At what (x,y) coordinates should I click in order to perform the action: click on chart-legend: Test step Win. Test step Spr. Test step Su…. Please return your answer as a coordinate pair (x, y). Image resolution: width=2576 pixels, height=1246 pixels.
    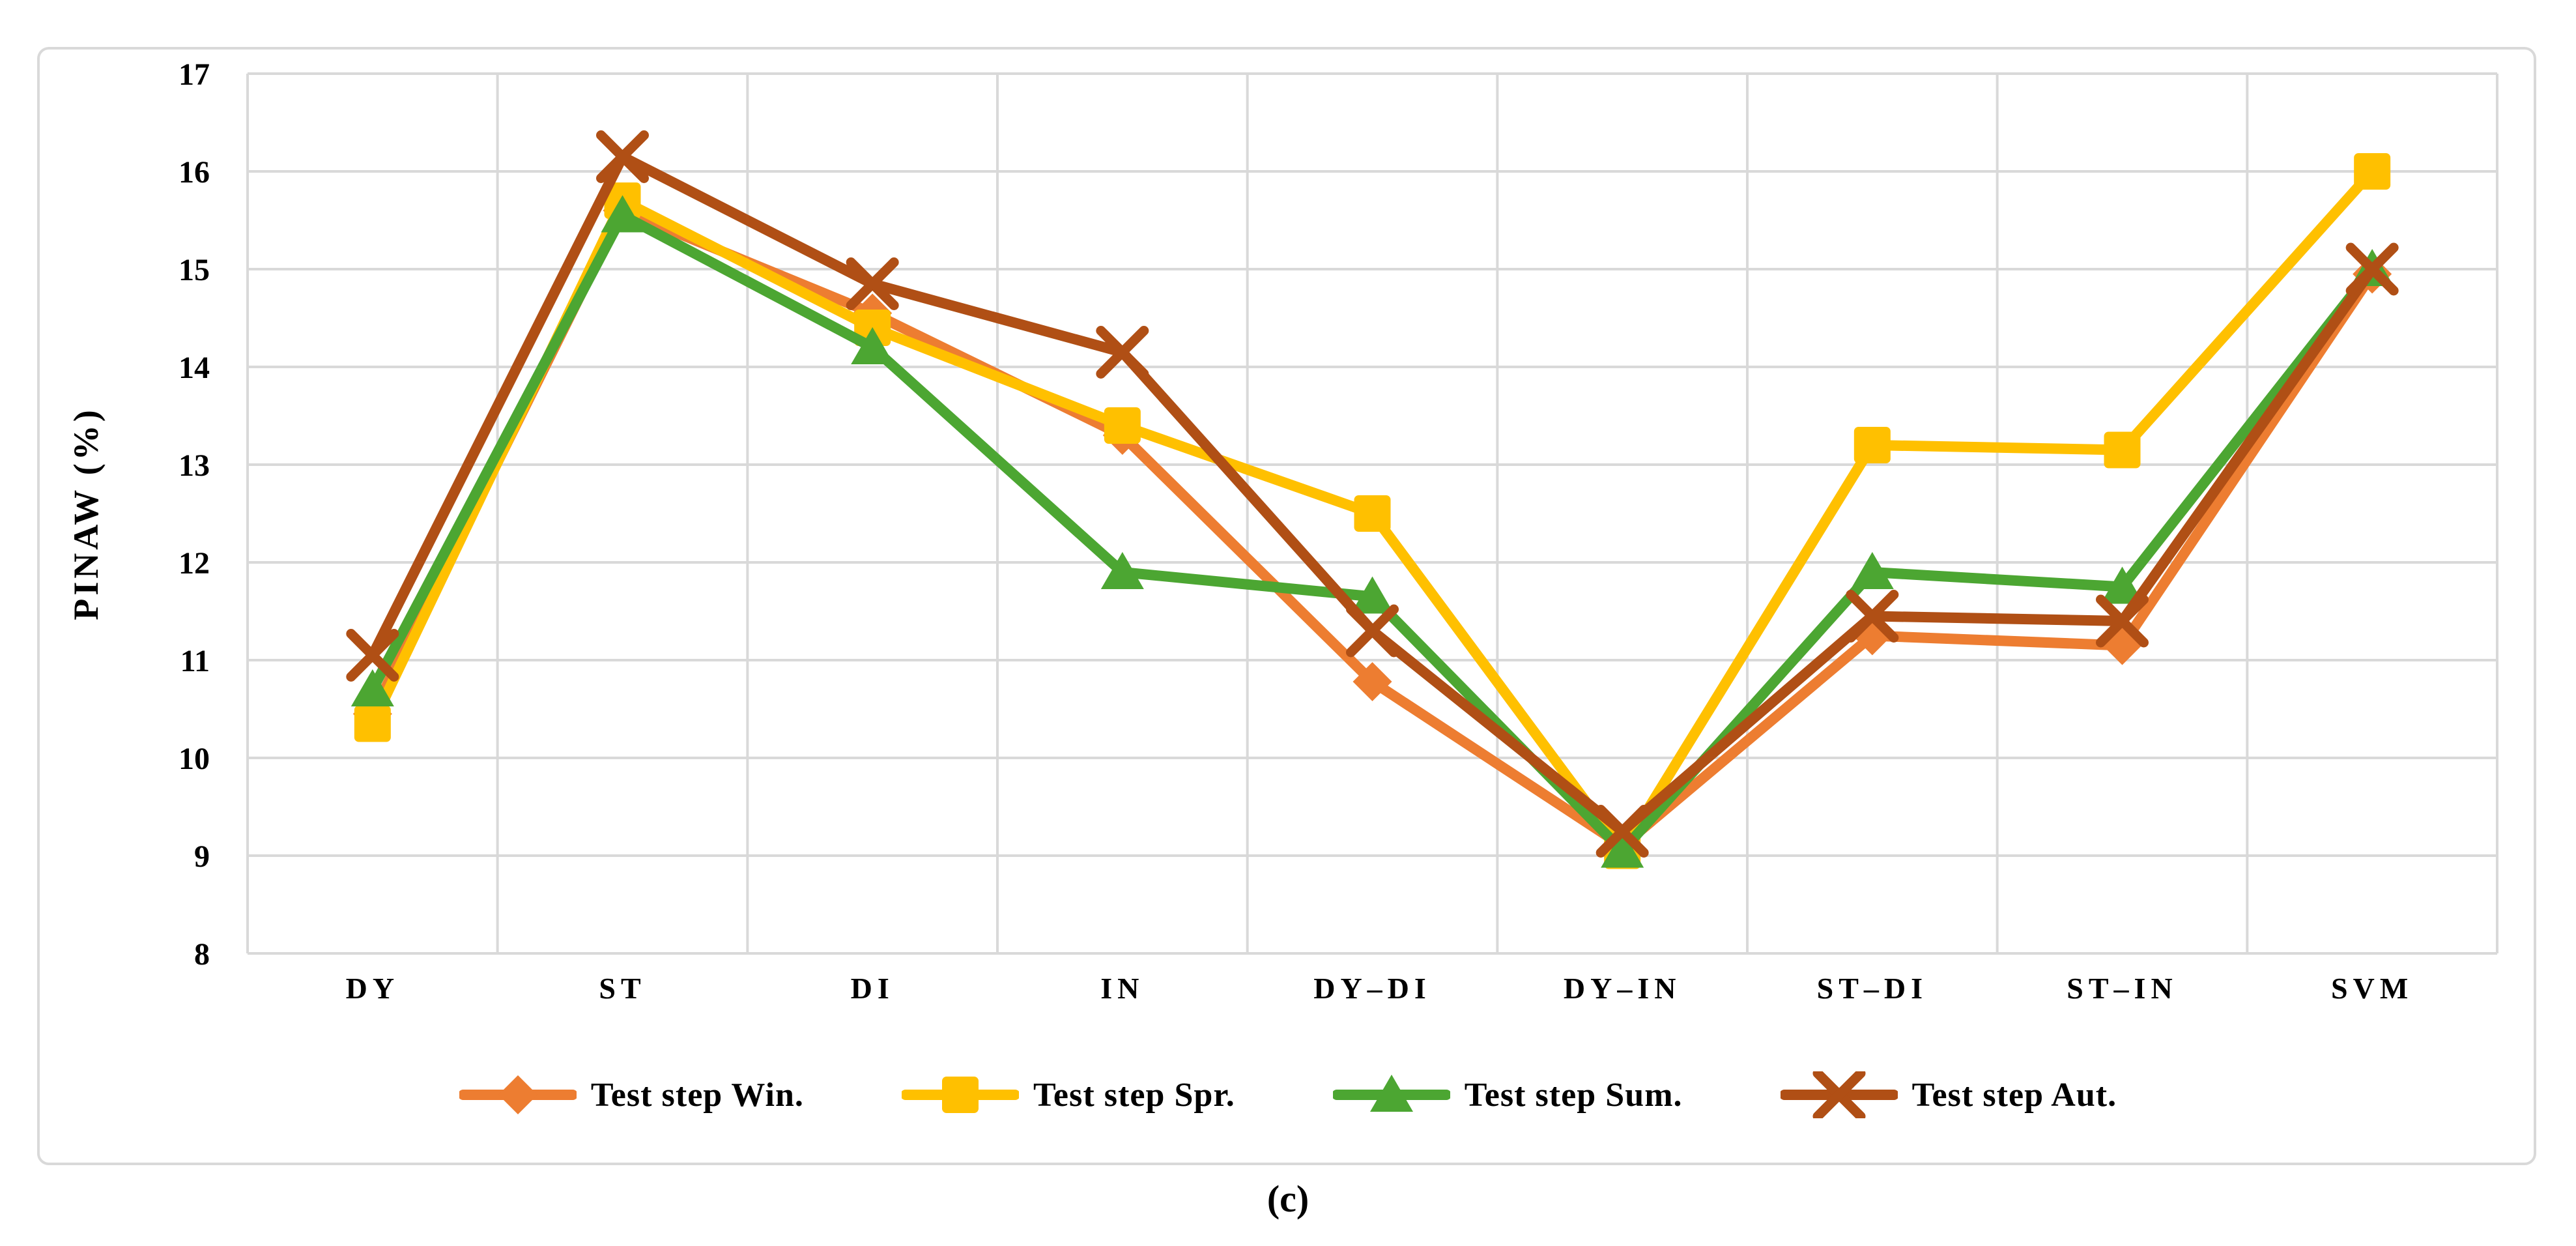
    Looking at the image, I should click on (1288, 1095).